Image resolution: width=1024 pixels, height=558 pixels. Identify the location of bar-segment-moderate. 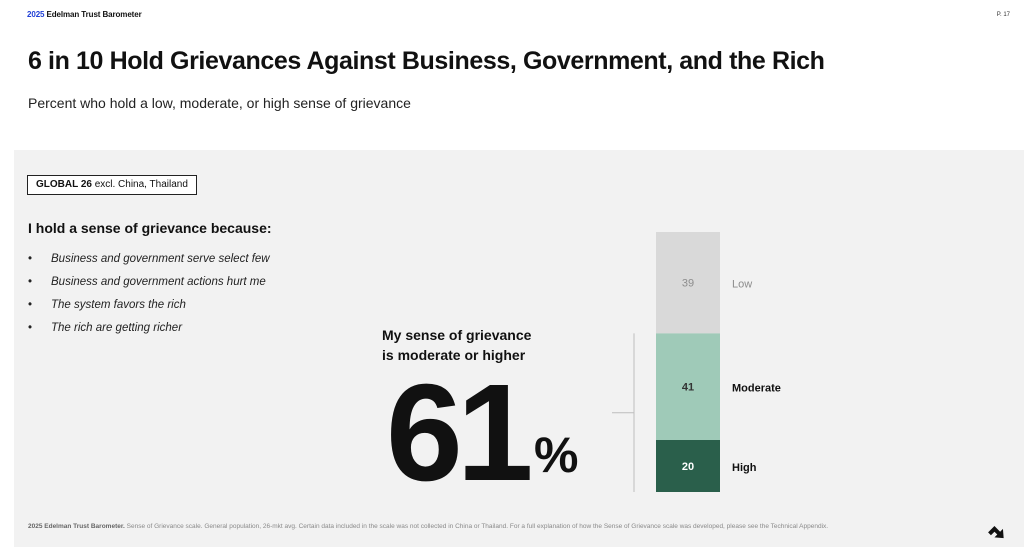
(688, 386).